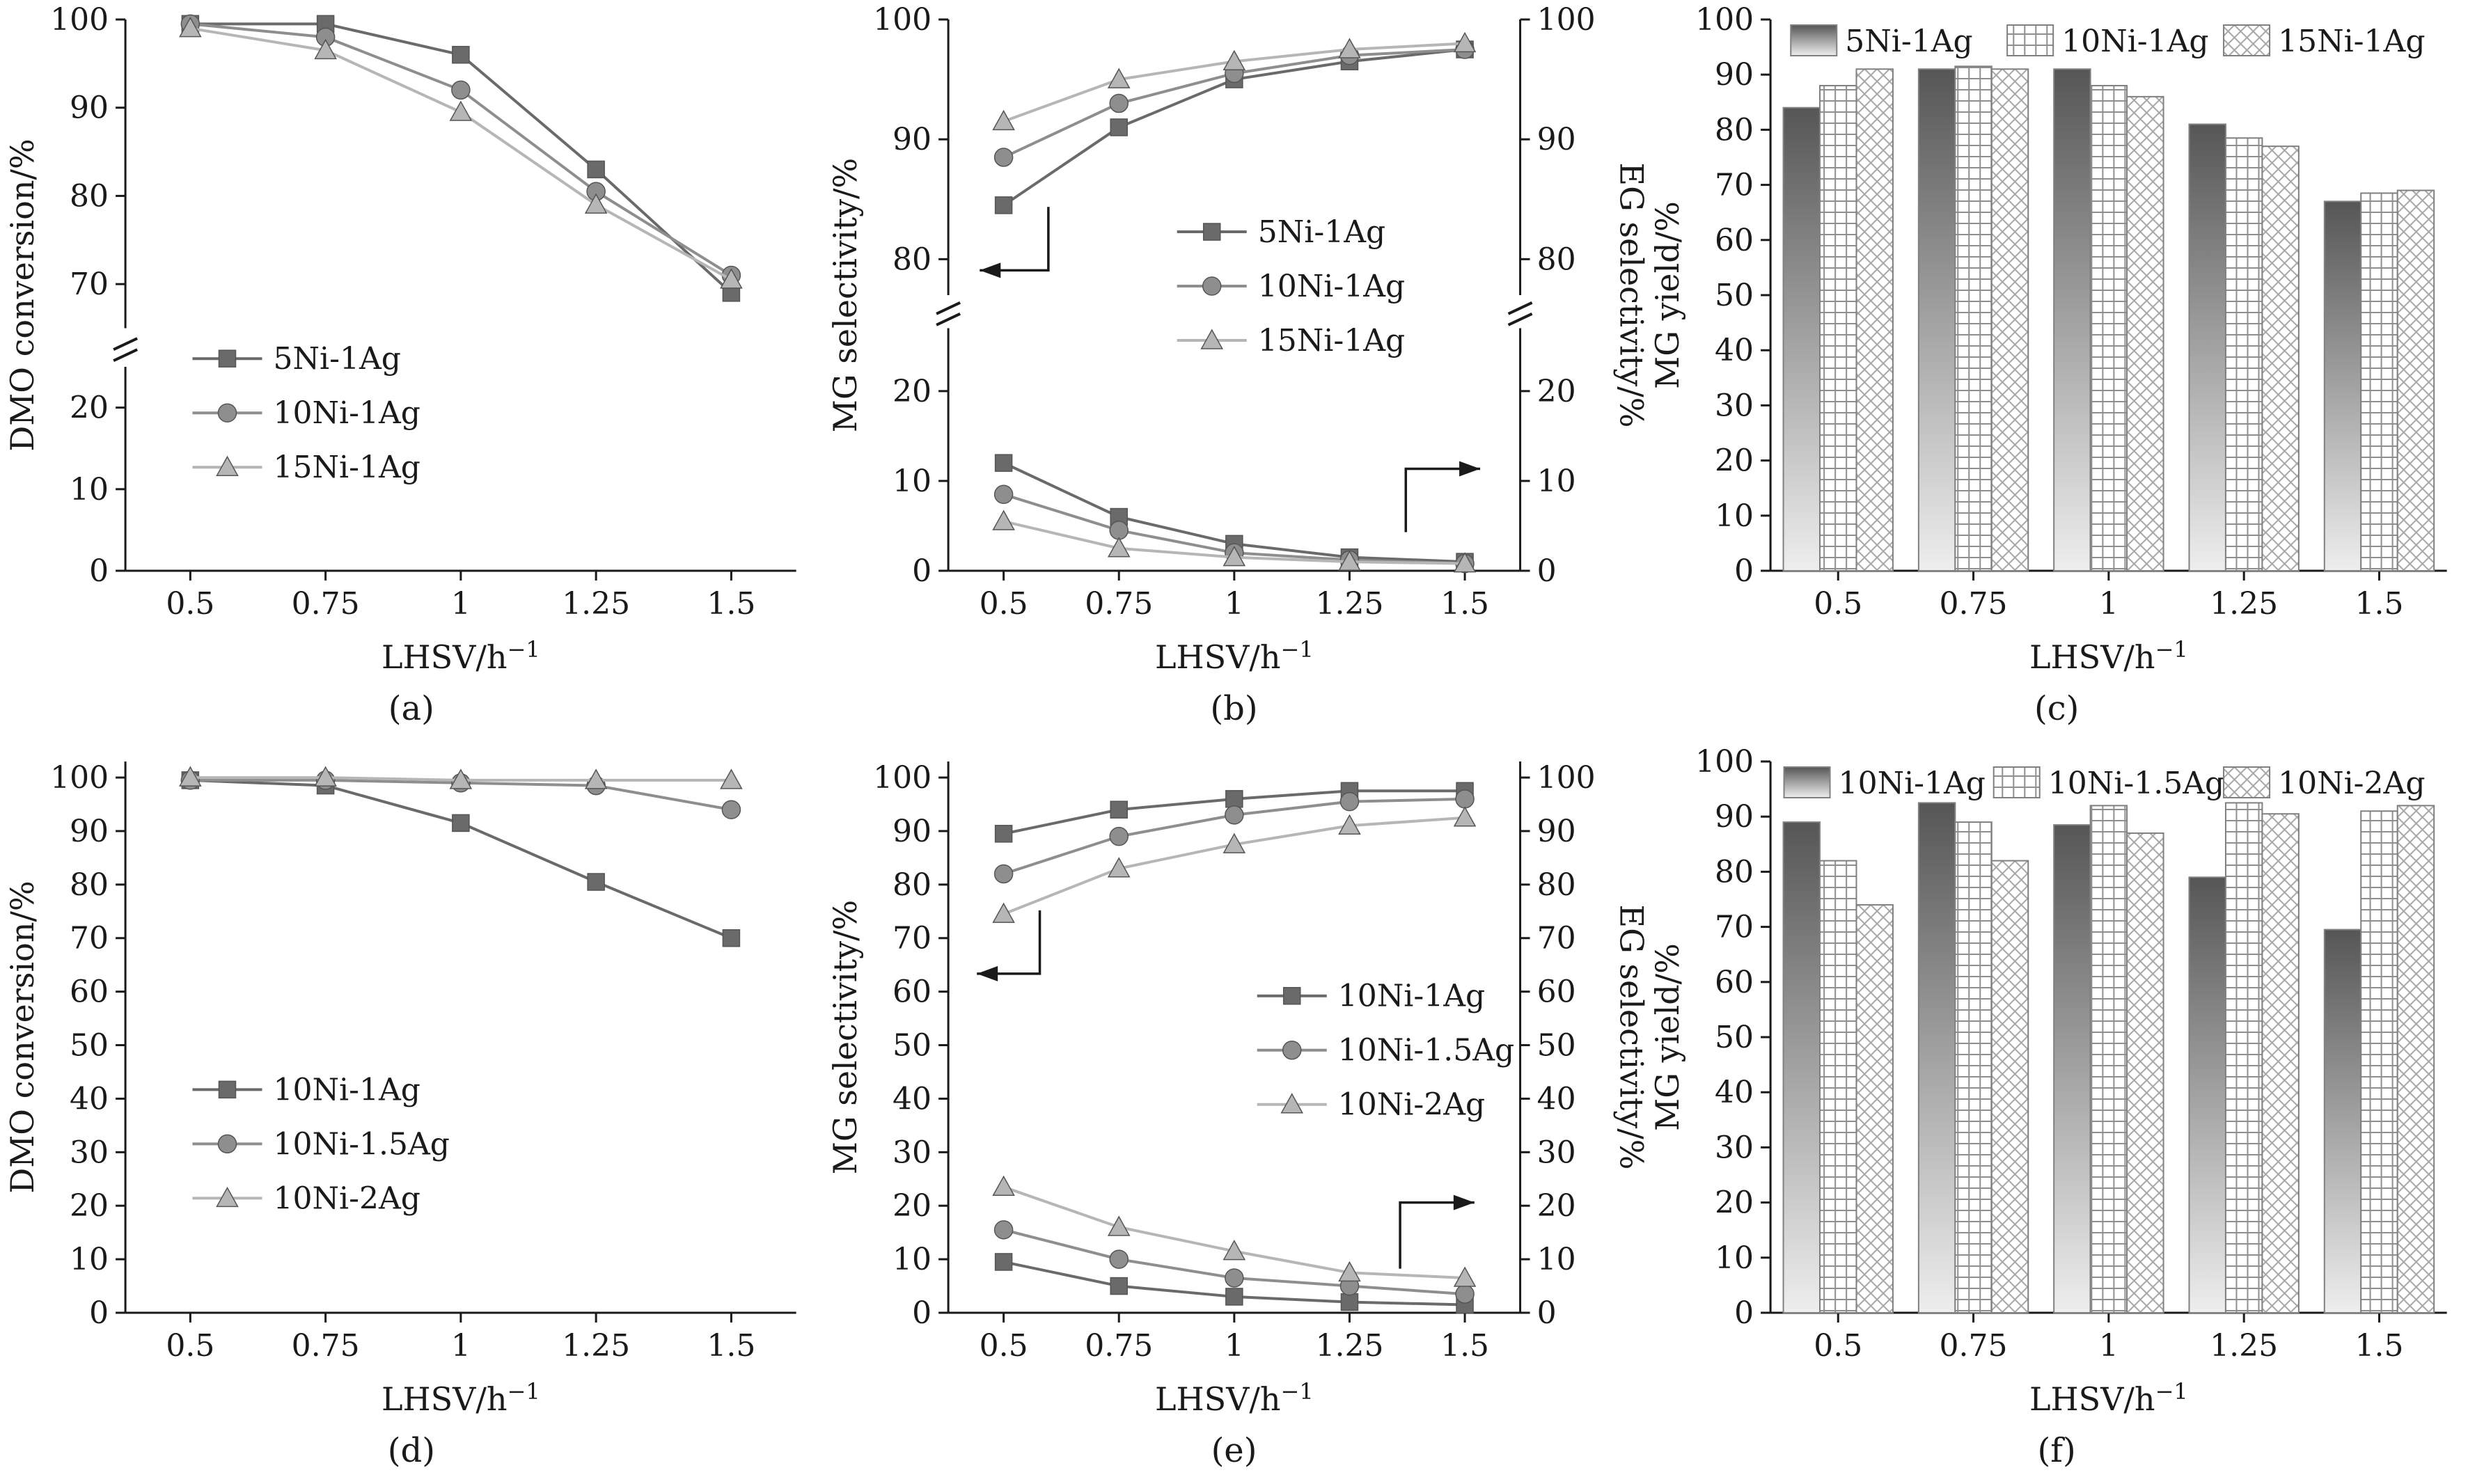 This screenshot has height=1484, width=2468. Describe the element at coordinates (2017, 782) in the screenshot. I see `legend-swatch` at that location.